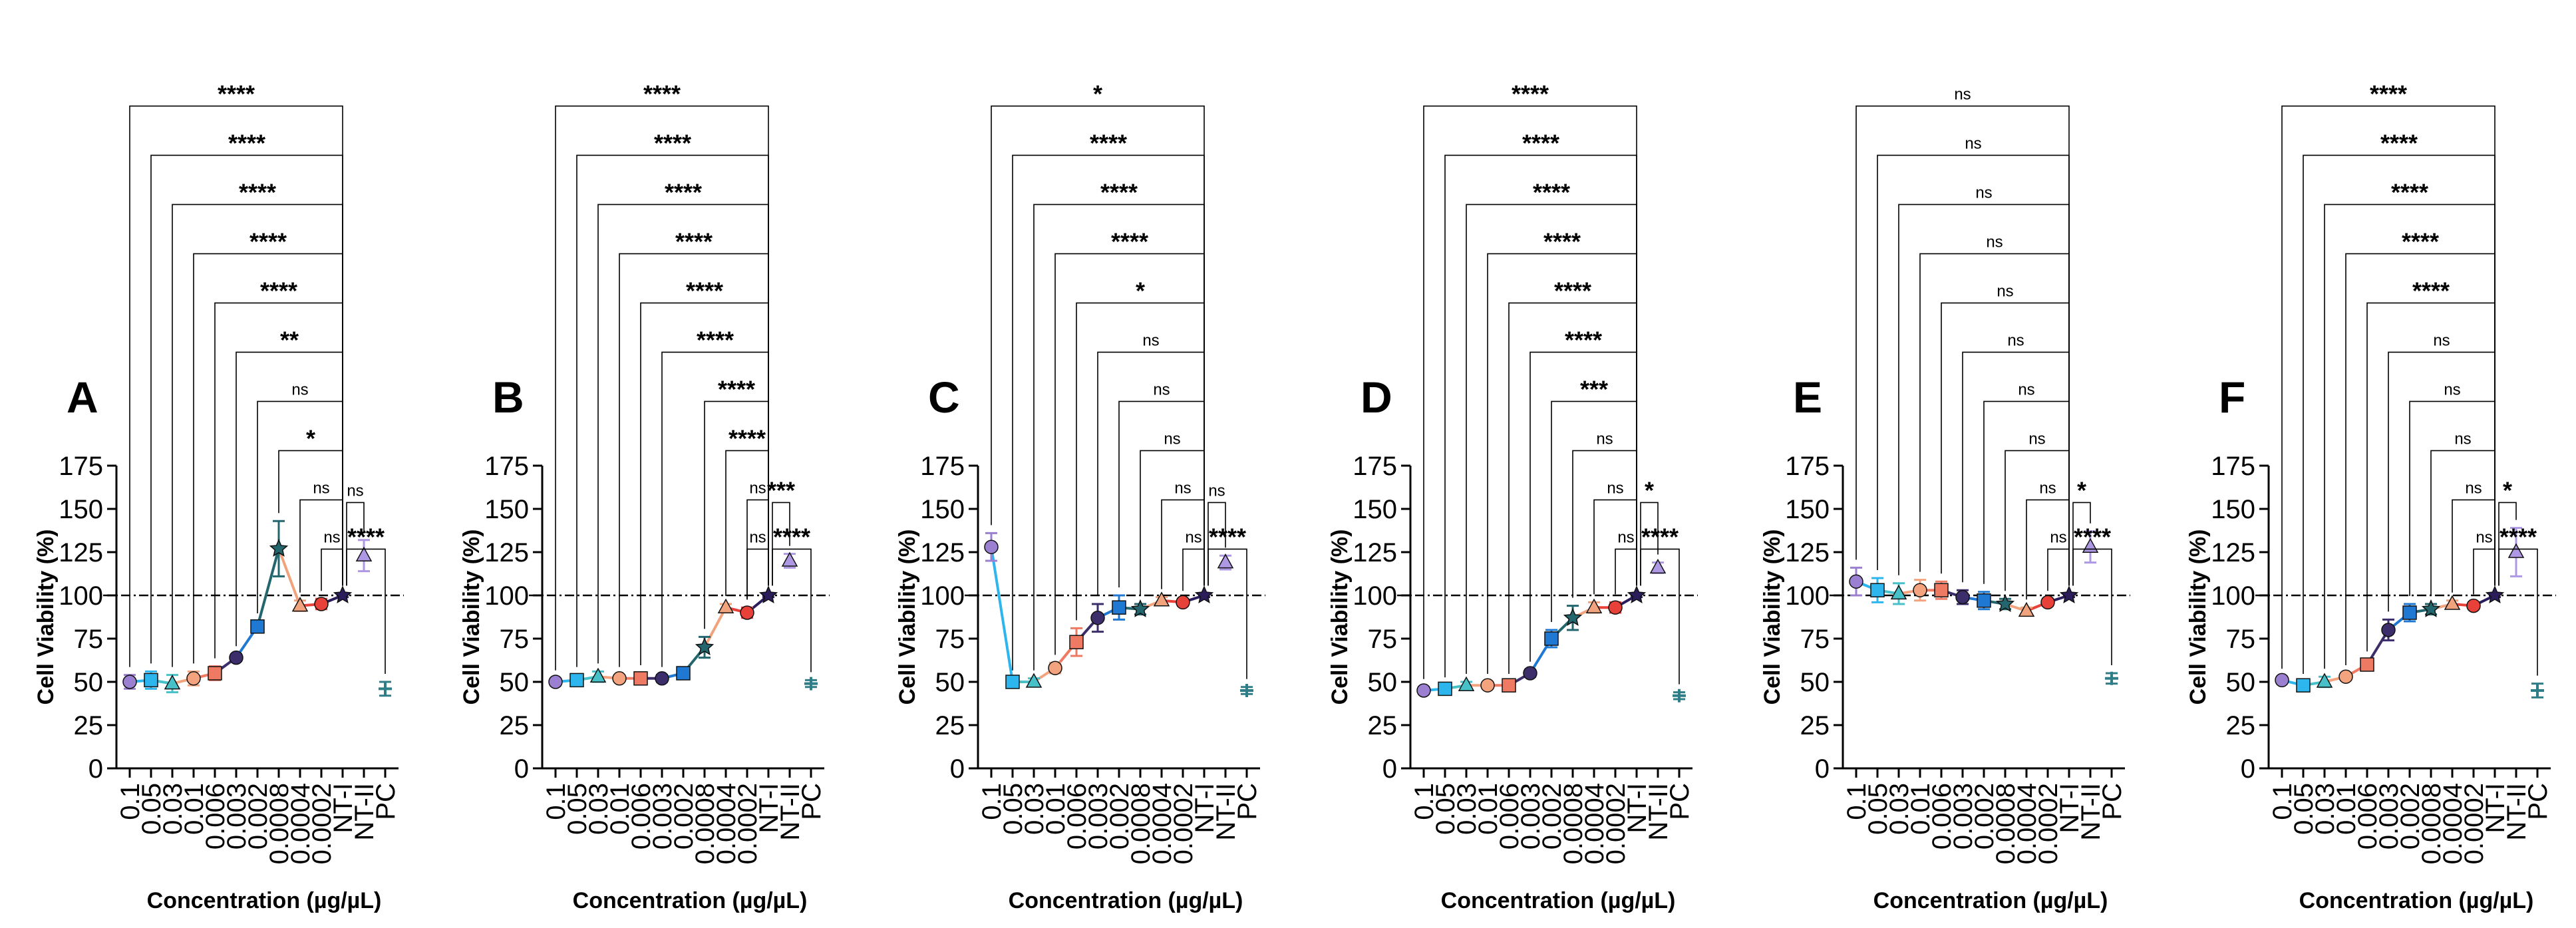 This screenshot has width=2576, height=928. What do you see at coordinates (944, 397) in the screenshot?
I see `panel-letter: C` at bounding box center [944, 397].